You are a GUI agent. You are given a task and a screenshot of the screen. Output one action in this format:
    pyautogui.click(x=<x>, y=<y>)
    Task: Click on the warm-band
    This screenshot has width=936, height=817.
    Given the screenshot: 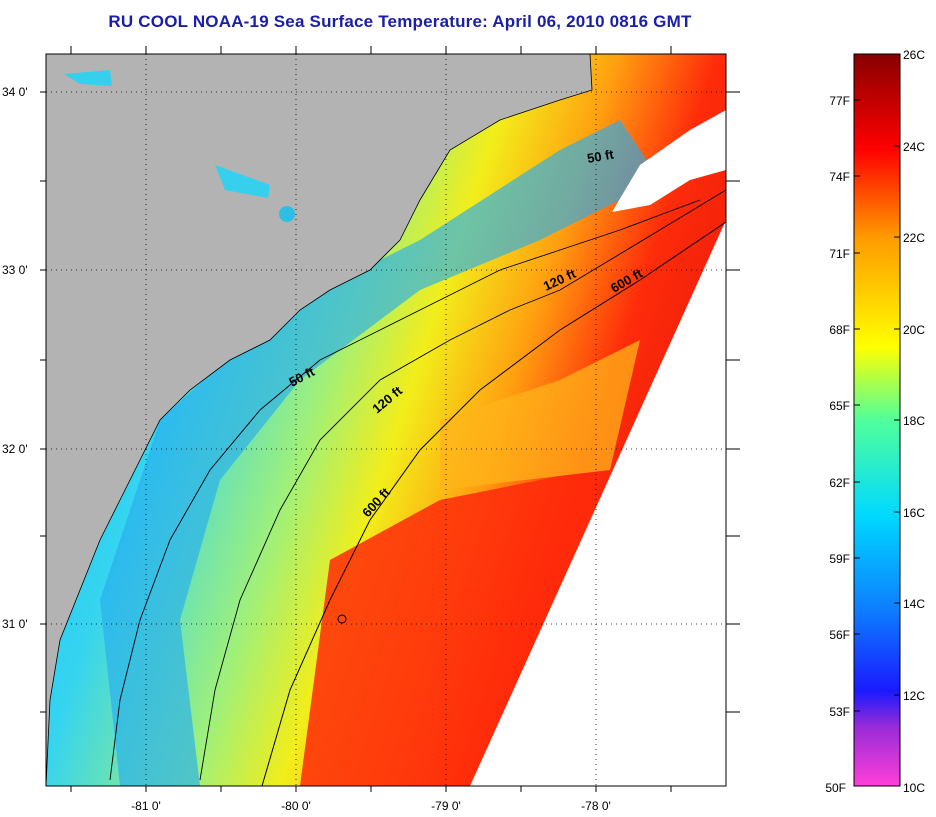 What is the action you would take?
    pyautogui.click(x=540, y=415)
    